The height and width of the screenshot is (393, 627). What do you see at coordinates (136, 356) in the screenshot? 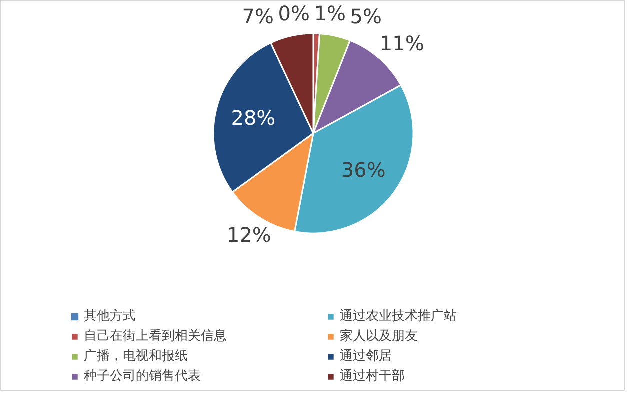
I see `legend-label: 广播，电视和报纸` at bounding box center [136, 356].